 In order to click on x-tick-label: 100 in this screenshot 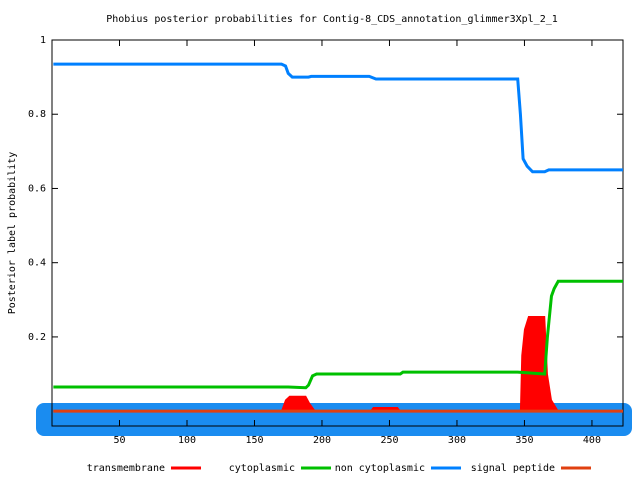, I will do `click(187, 440)`.